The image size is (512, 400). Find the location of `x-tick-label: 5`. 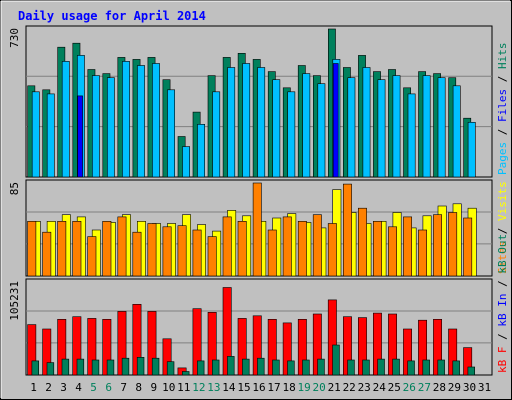

x-tick-label: 5 is located at coordinates (93, 387).